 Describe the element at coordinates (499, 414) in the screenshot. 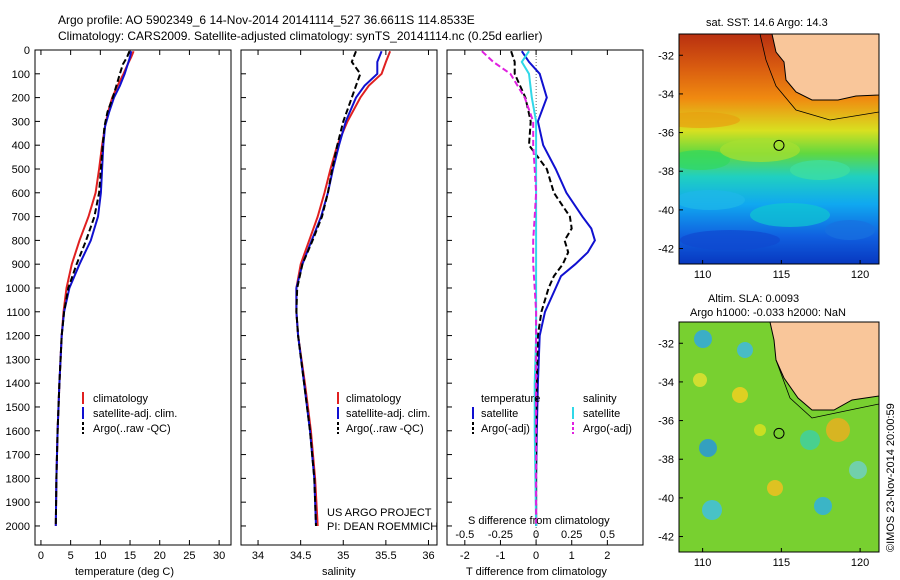

I see `legend-t-satellite: satellite` at that location.